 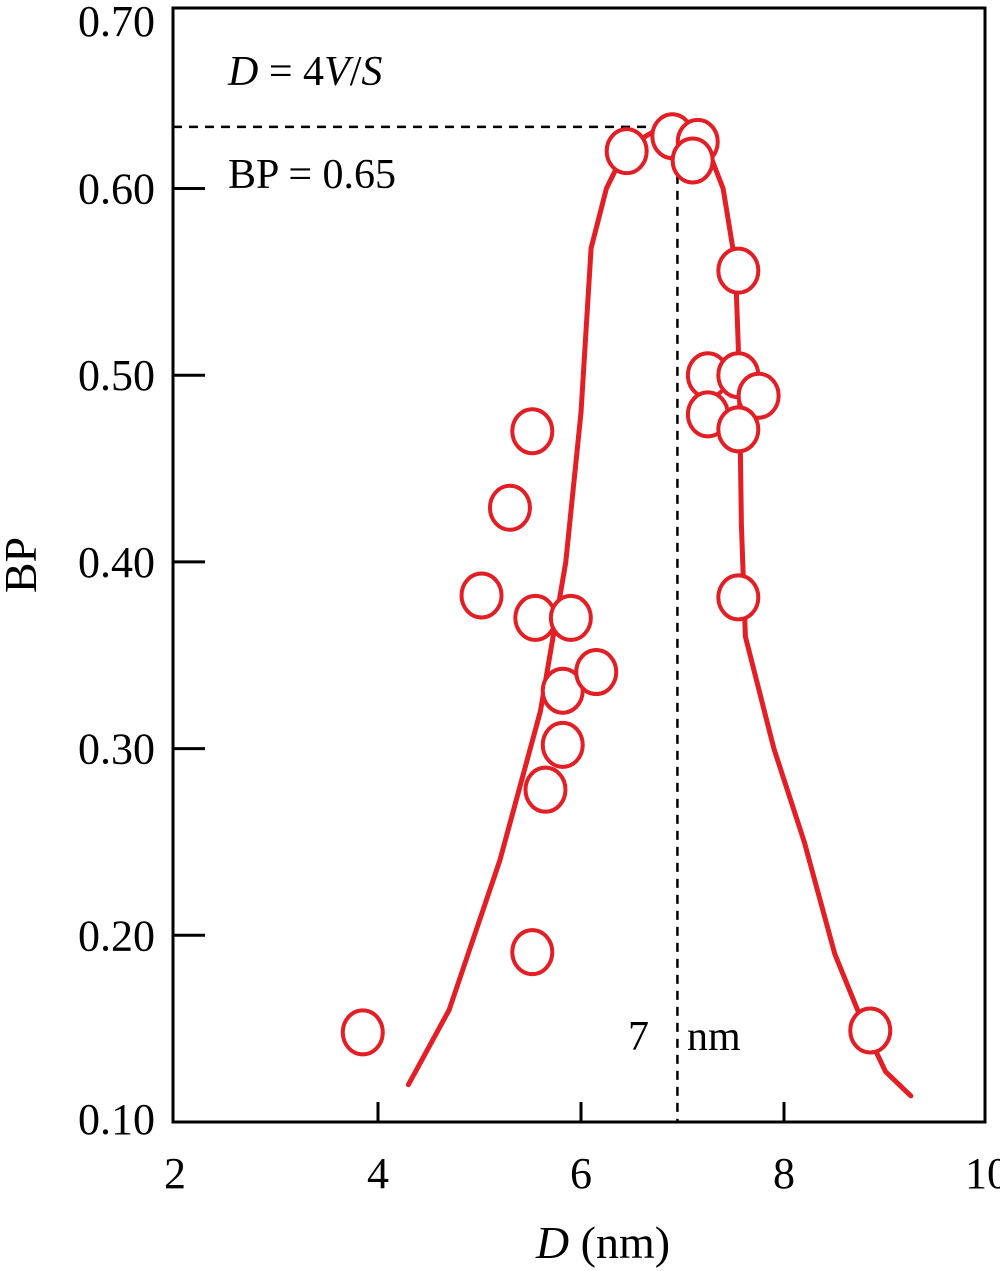 I want to click on y-tick-label: 0.20, so click(x=116, y=935).